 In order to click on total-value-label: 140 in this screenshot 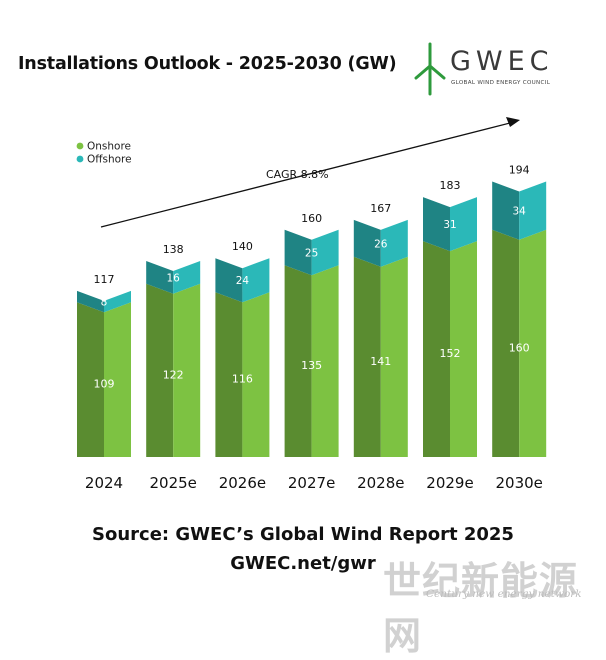, I will do `click(242, 246)`.